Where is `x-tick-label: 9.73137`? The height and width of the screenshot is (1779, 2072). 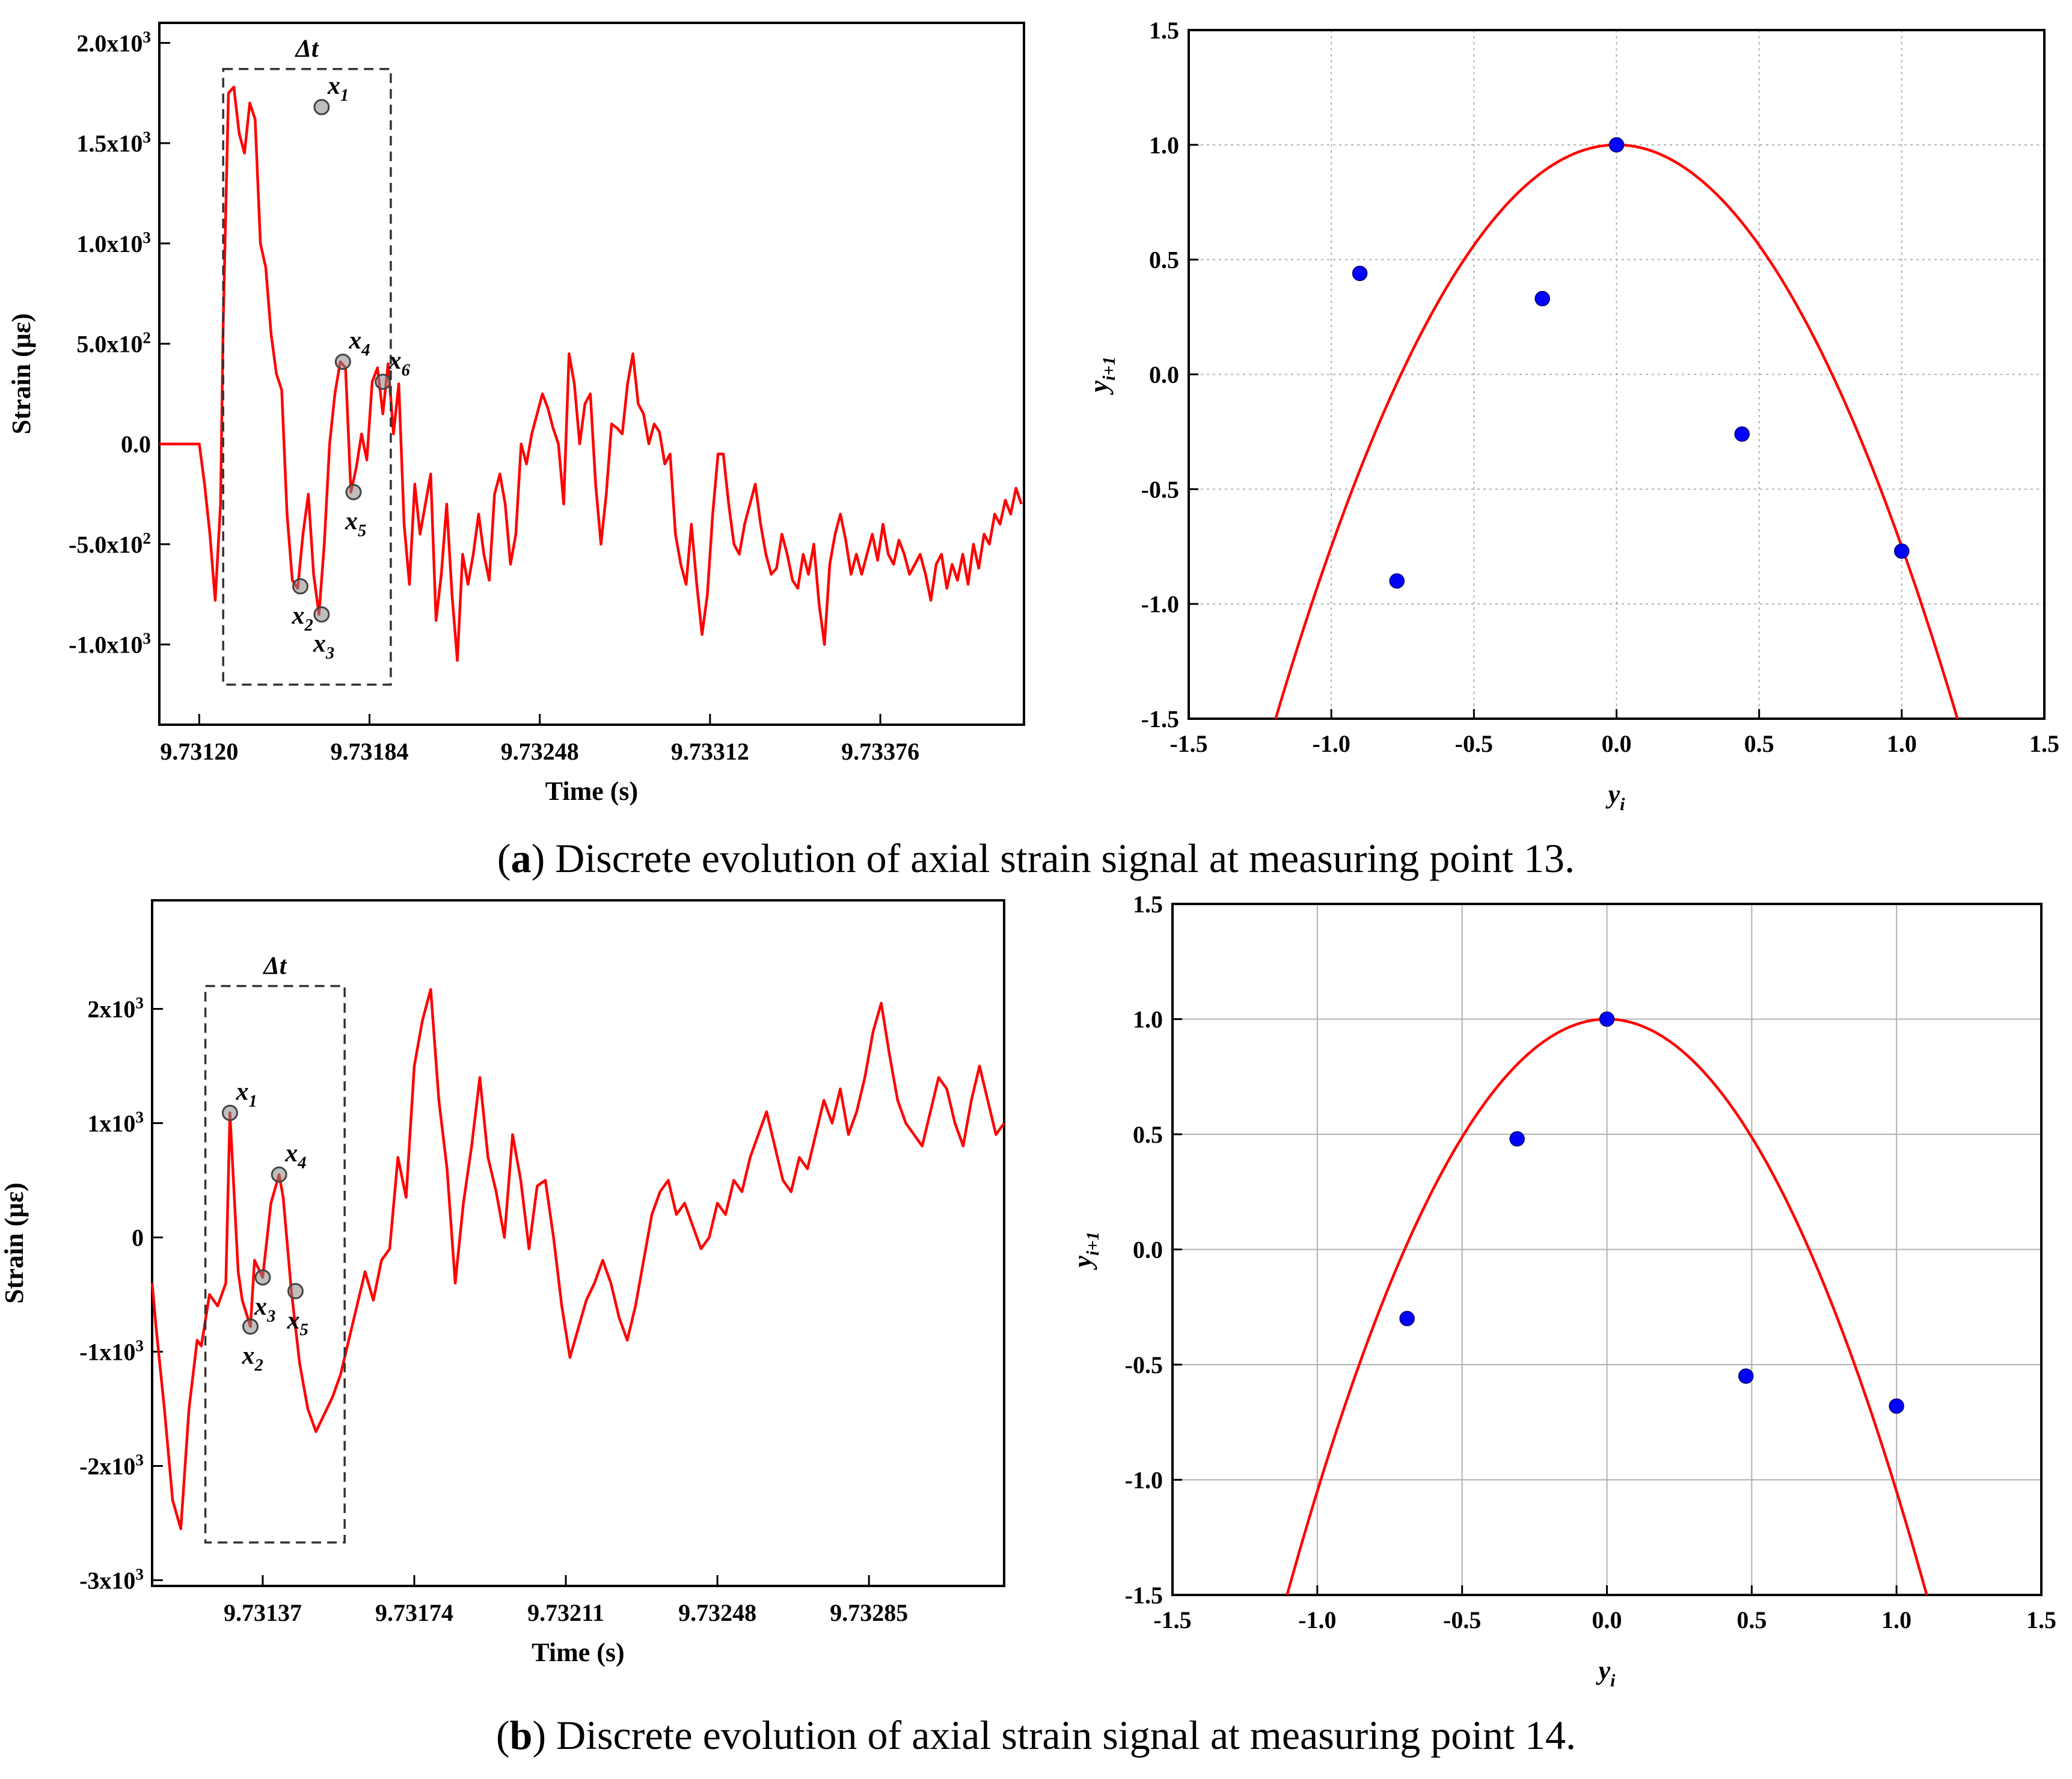 x-tick-label: 9.73137 is located at coordinates (263, 1612).